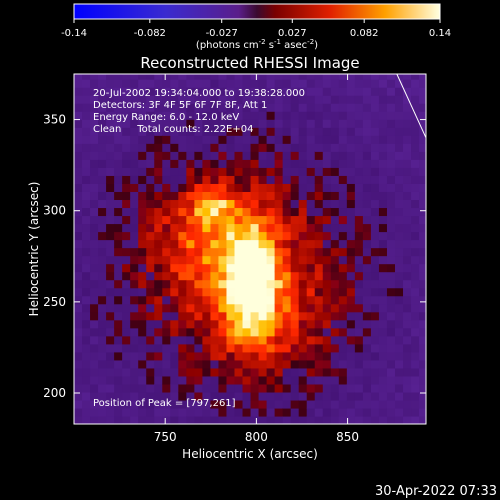 This screenshot has width=500, height=500. Describe the element at coordinates (180, 105) in the screenshot. I see `info-line-detectors: Detectors: 3F 4F 5F 6F 7F 8F, Att 1` at that location.